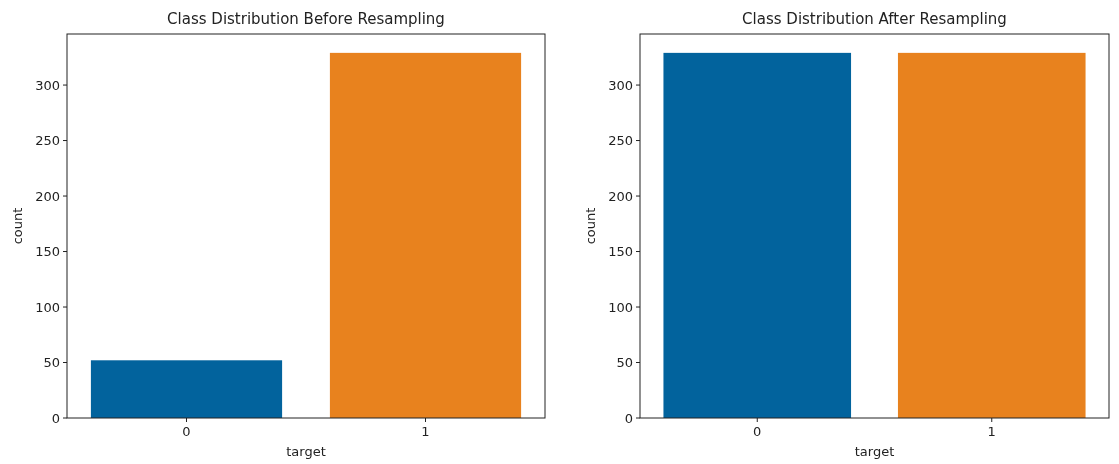 This screenshot has height=464, width=1119. What do you see at coordinates (874, 19) in the screenshot?
I see `chart-title: Class Distribution After Resampling` at bounding box center [874, 19].